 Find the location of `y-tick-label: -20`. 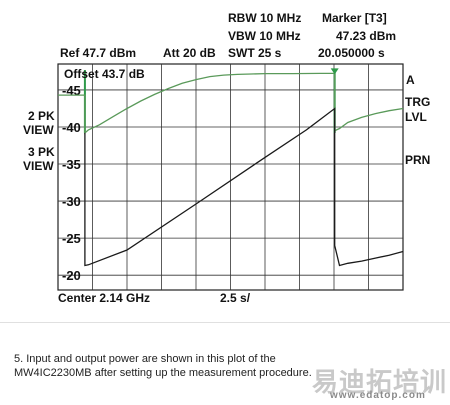

y-tick-label: -20 is located at coordinates (71, 275).